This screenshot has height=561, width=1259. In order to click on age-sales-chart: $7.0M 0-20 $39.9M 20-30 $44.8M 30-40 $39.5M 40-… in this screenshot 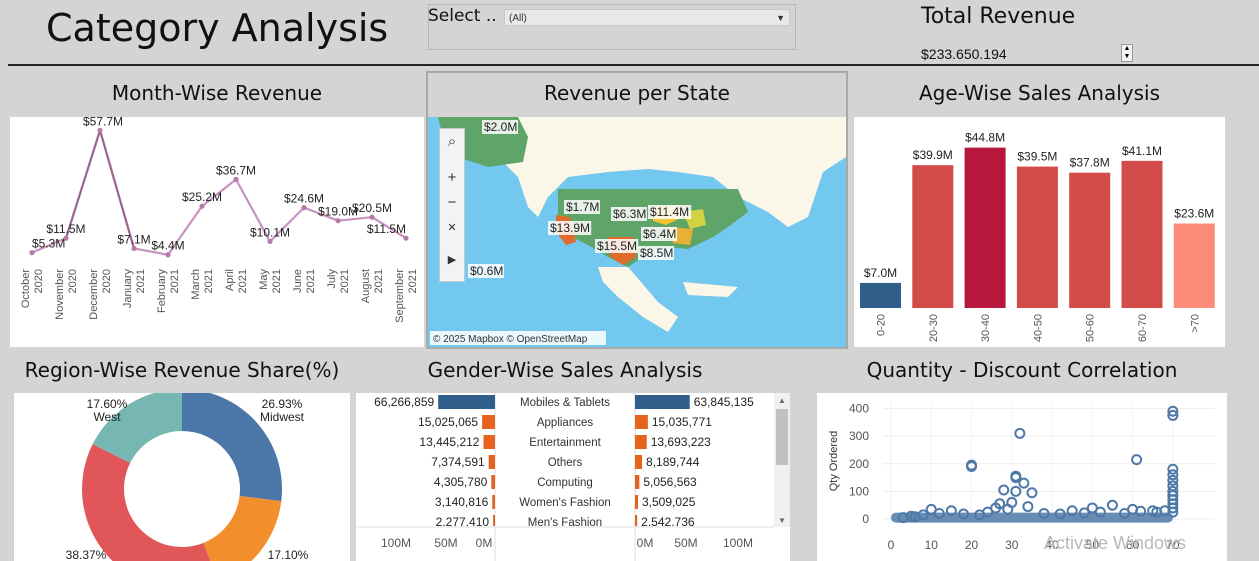, I will do `click(1039, 232)`.